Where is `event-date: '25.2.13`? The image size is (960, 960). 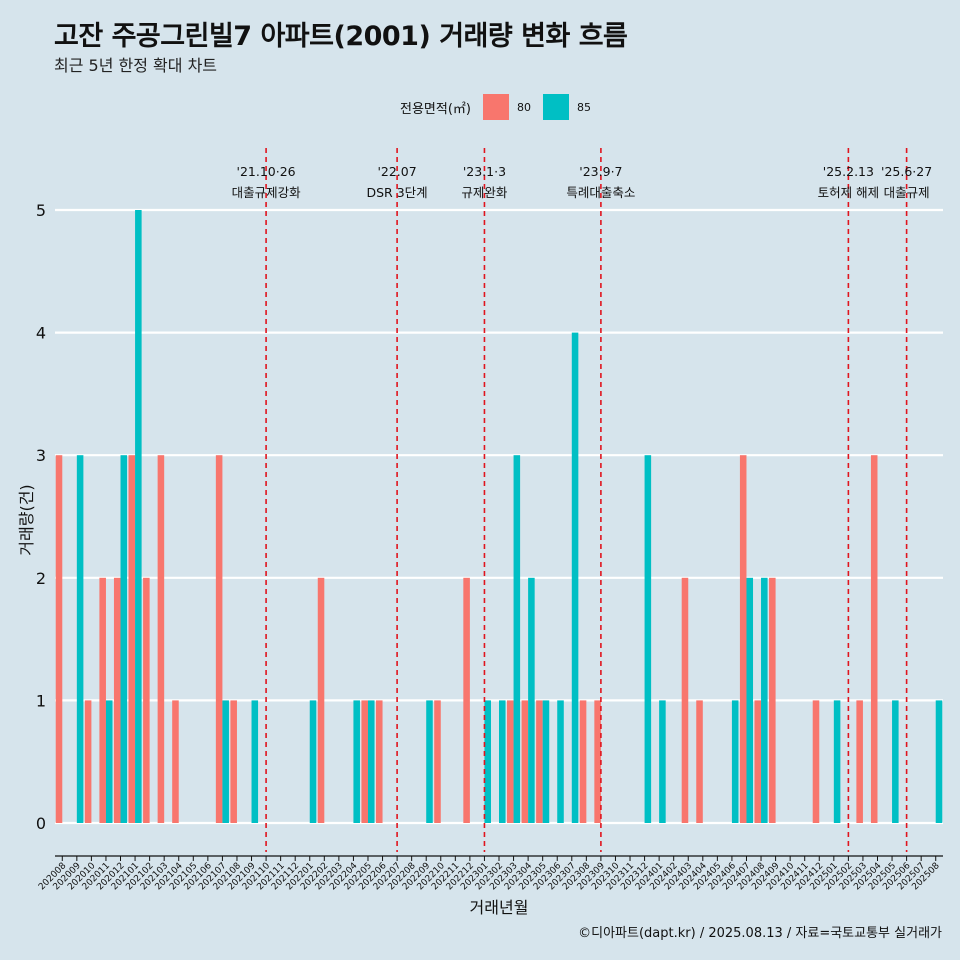 event-date: '25.2.13 is located at coordinates (848, 171).